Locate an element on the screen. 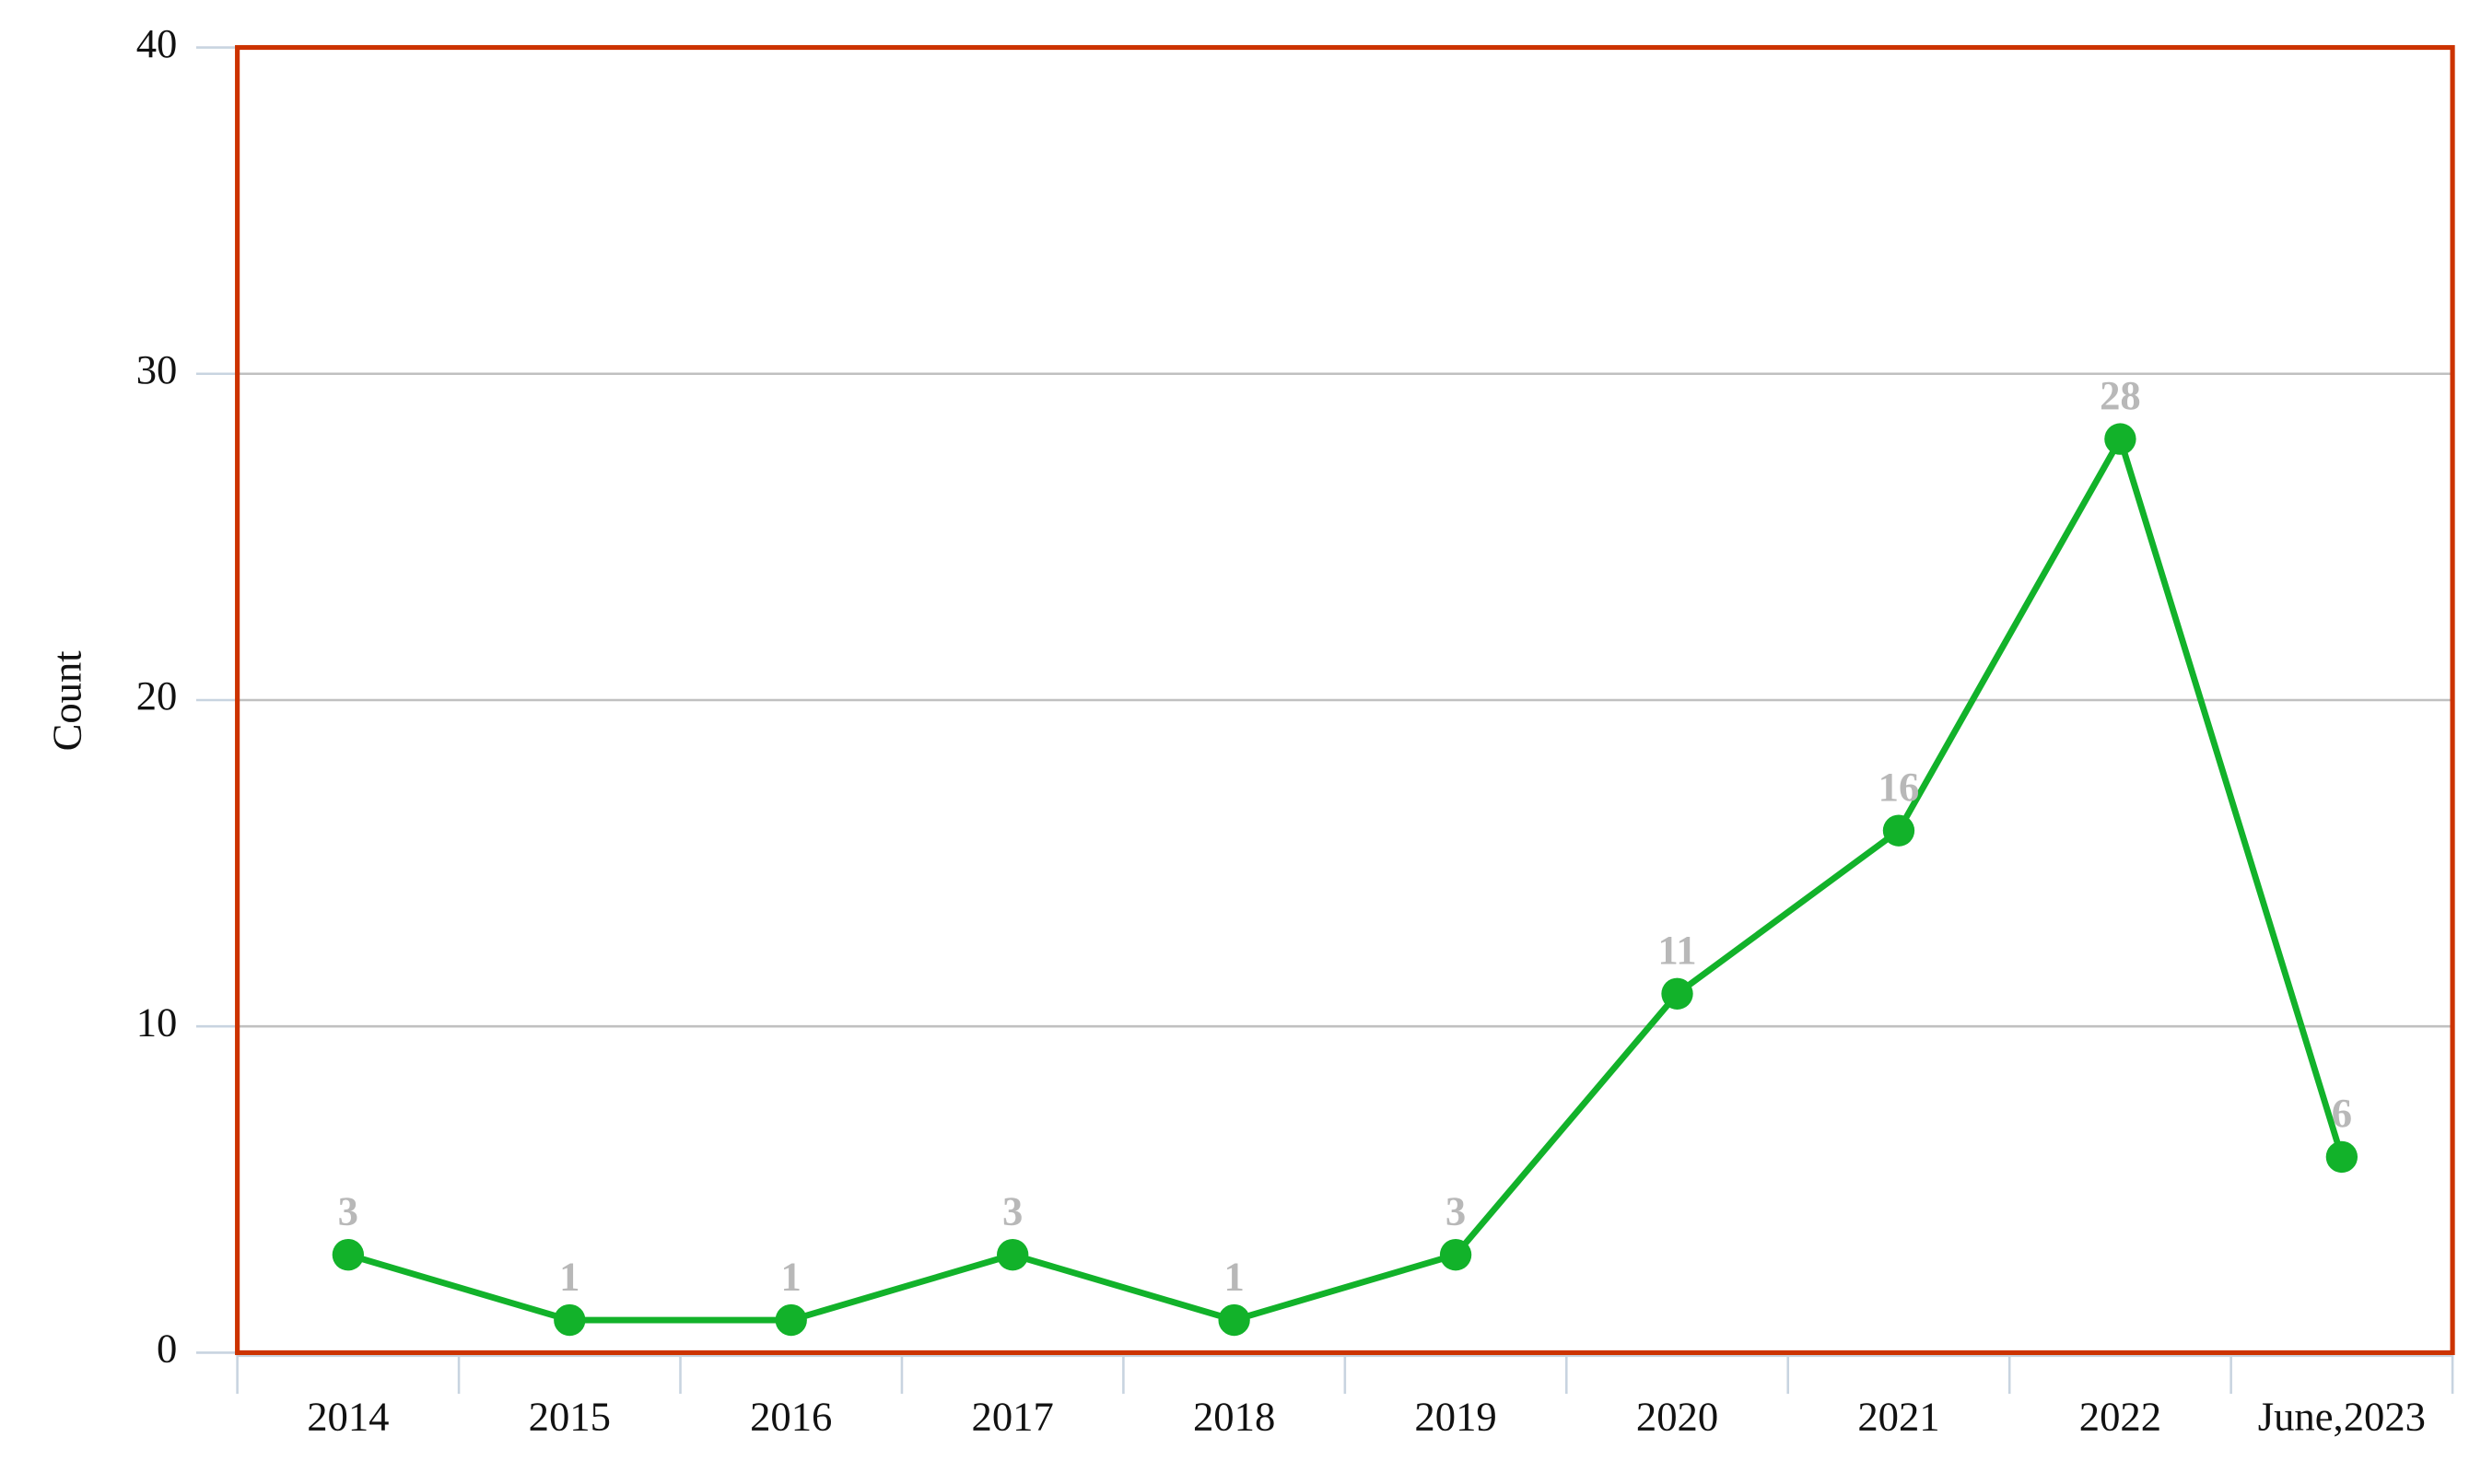 The image size is (2481, 1484). x-tick-label: 2016 is located at coordinates (791, 1417).